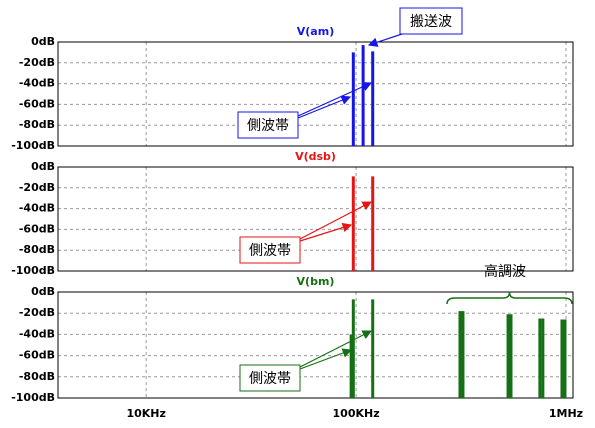 The height and width of the screenshot is (428, 595). Describe the element at coordinates (505, 271) in the screenshot. I see `annotation: 高調波` at that location.